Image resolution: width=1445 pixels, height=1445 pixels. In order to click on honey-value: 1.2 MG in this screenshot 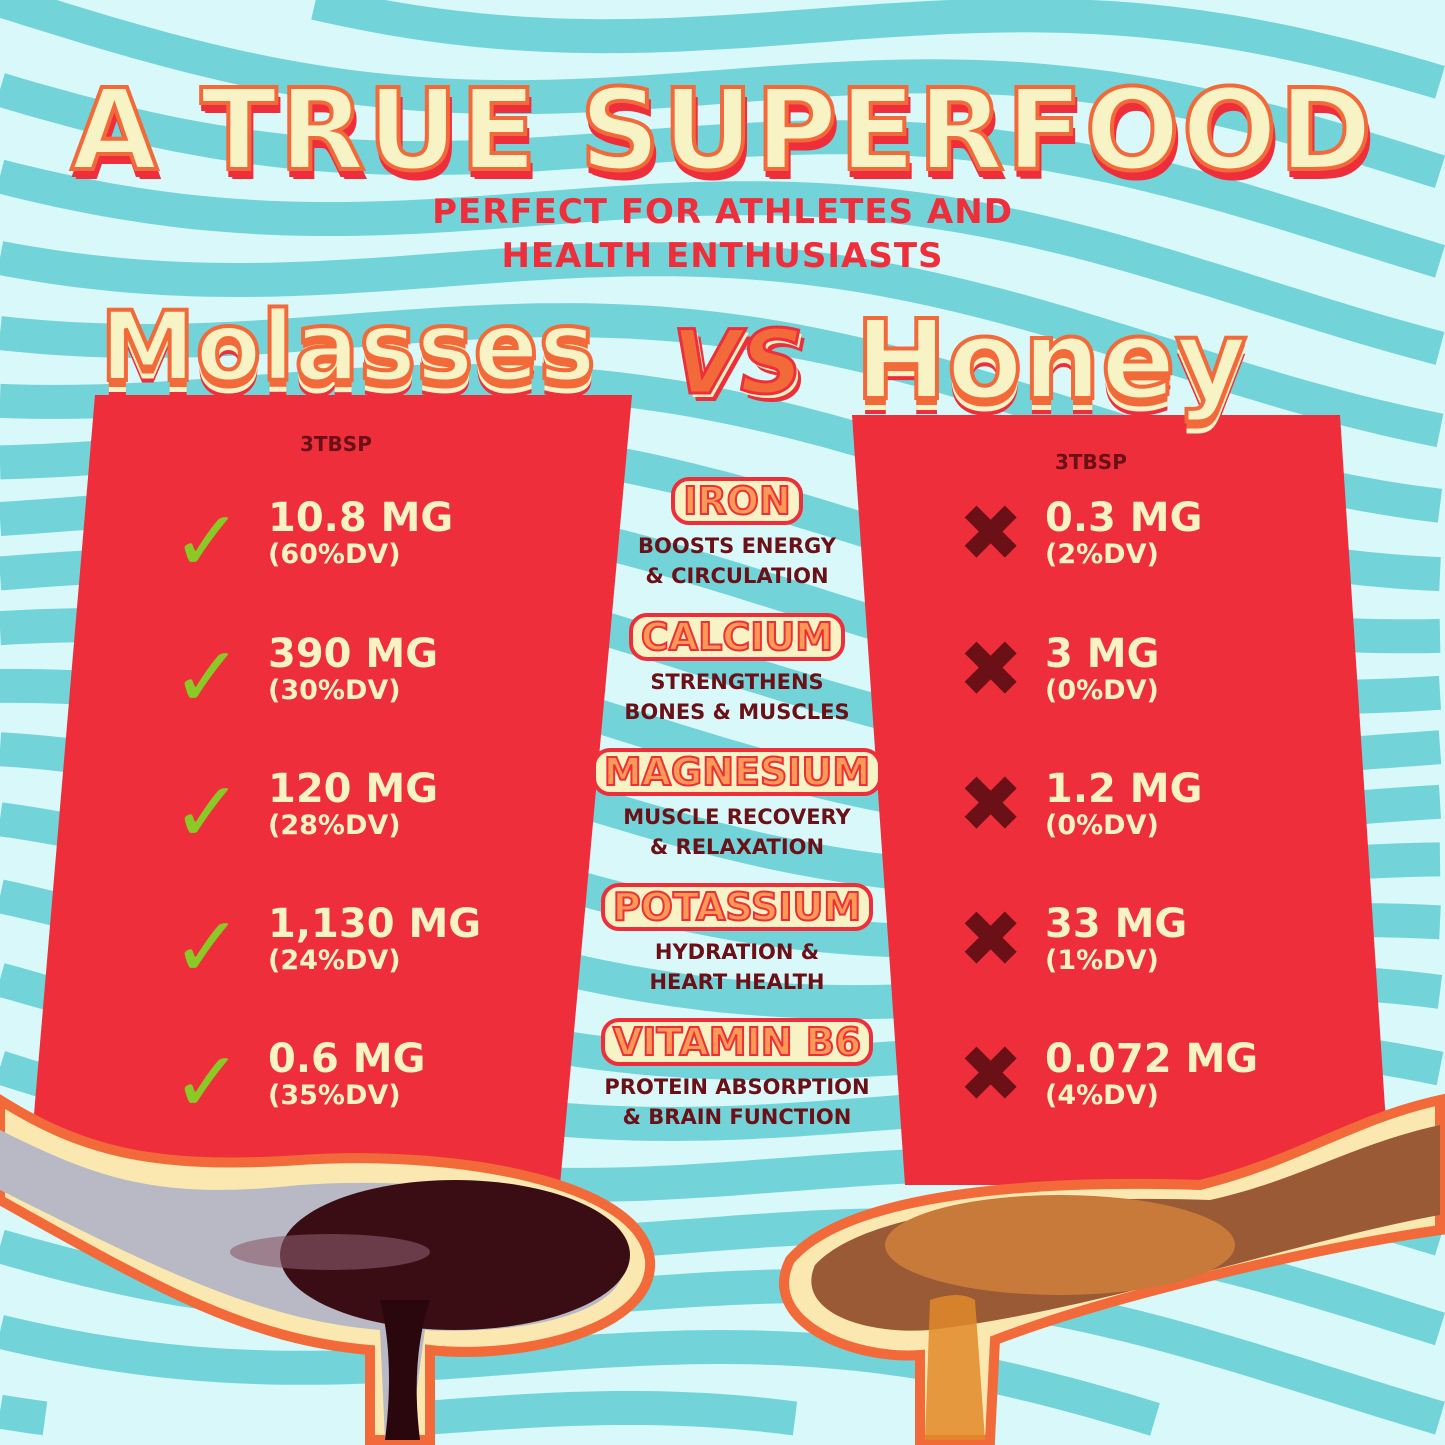, I will do `click(1124, 789)`.